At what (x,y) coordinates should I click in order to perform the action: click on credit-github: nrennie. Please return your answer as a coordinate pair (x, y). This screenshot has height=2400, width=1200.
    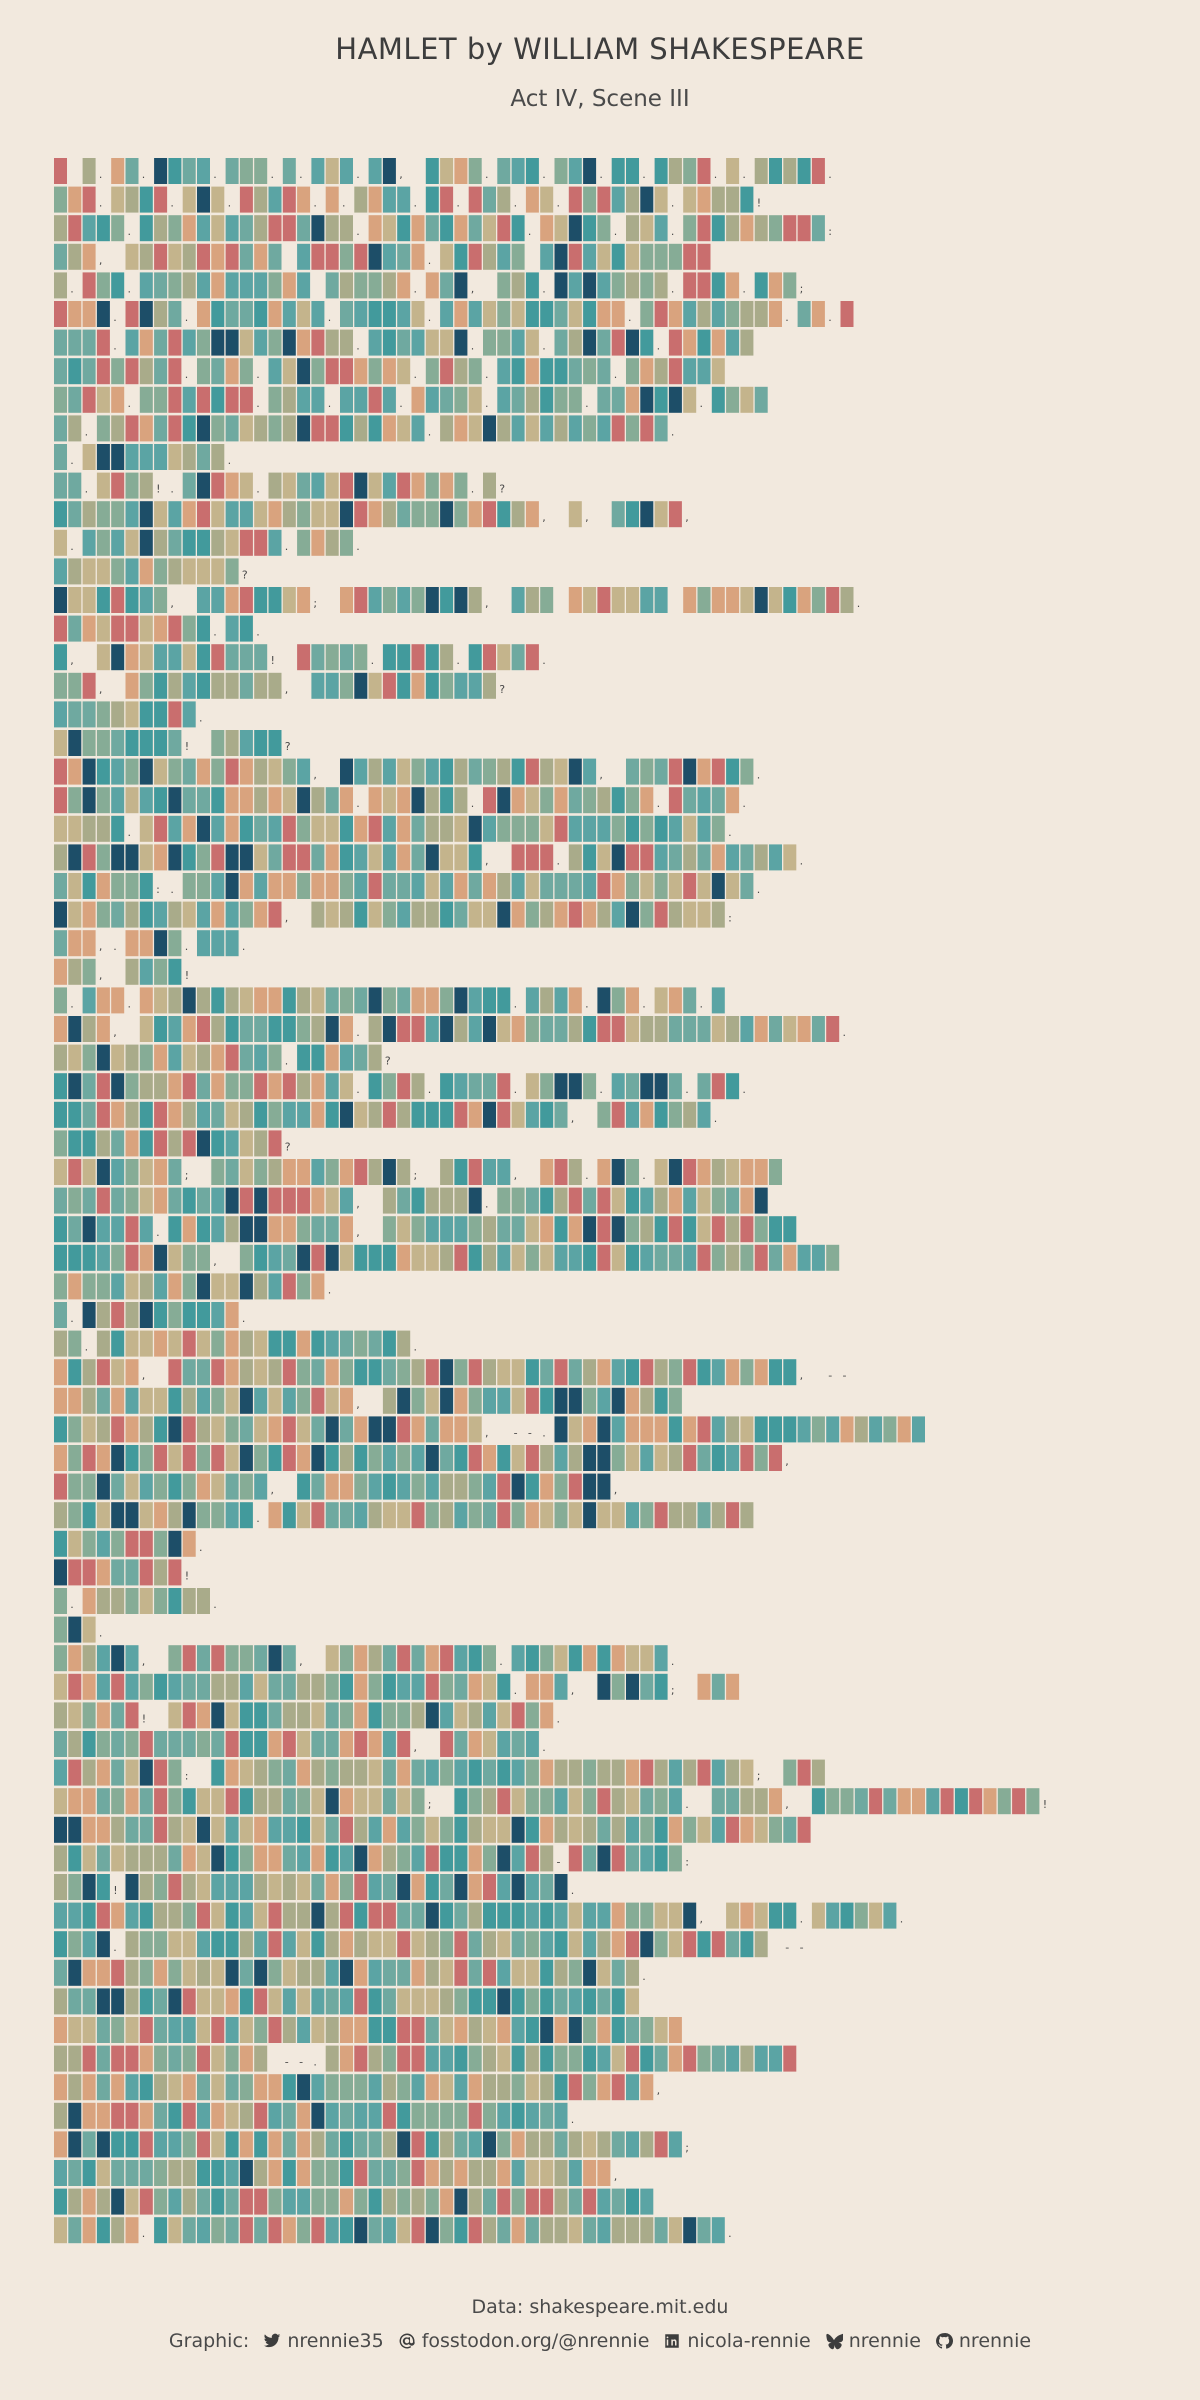
    Looking at the image, I should click on (983, 2341).